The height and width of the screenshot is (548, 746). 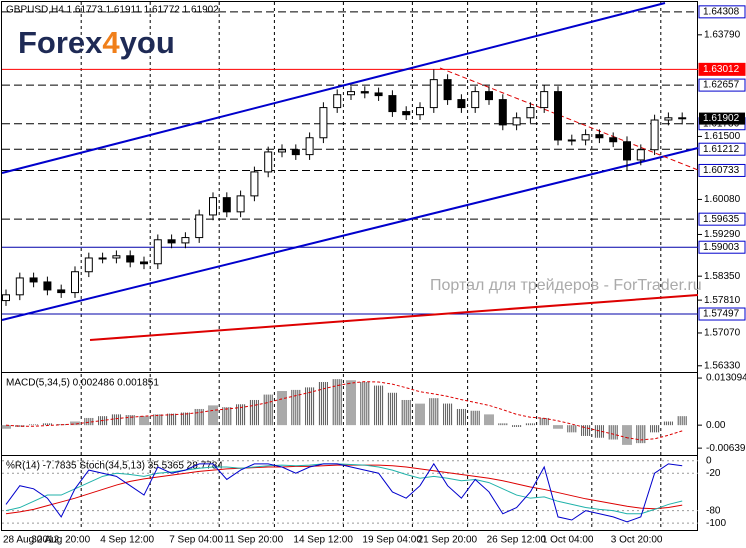 What do you see at coordinates (196, 540) in the screenshot?
I see `x-tick-label: 7 Sep 04:00` at bounding box center [196, 540].